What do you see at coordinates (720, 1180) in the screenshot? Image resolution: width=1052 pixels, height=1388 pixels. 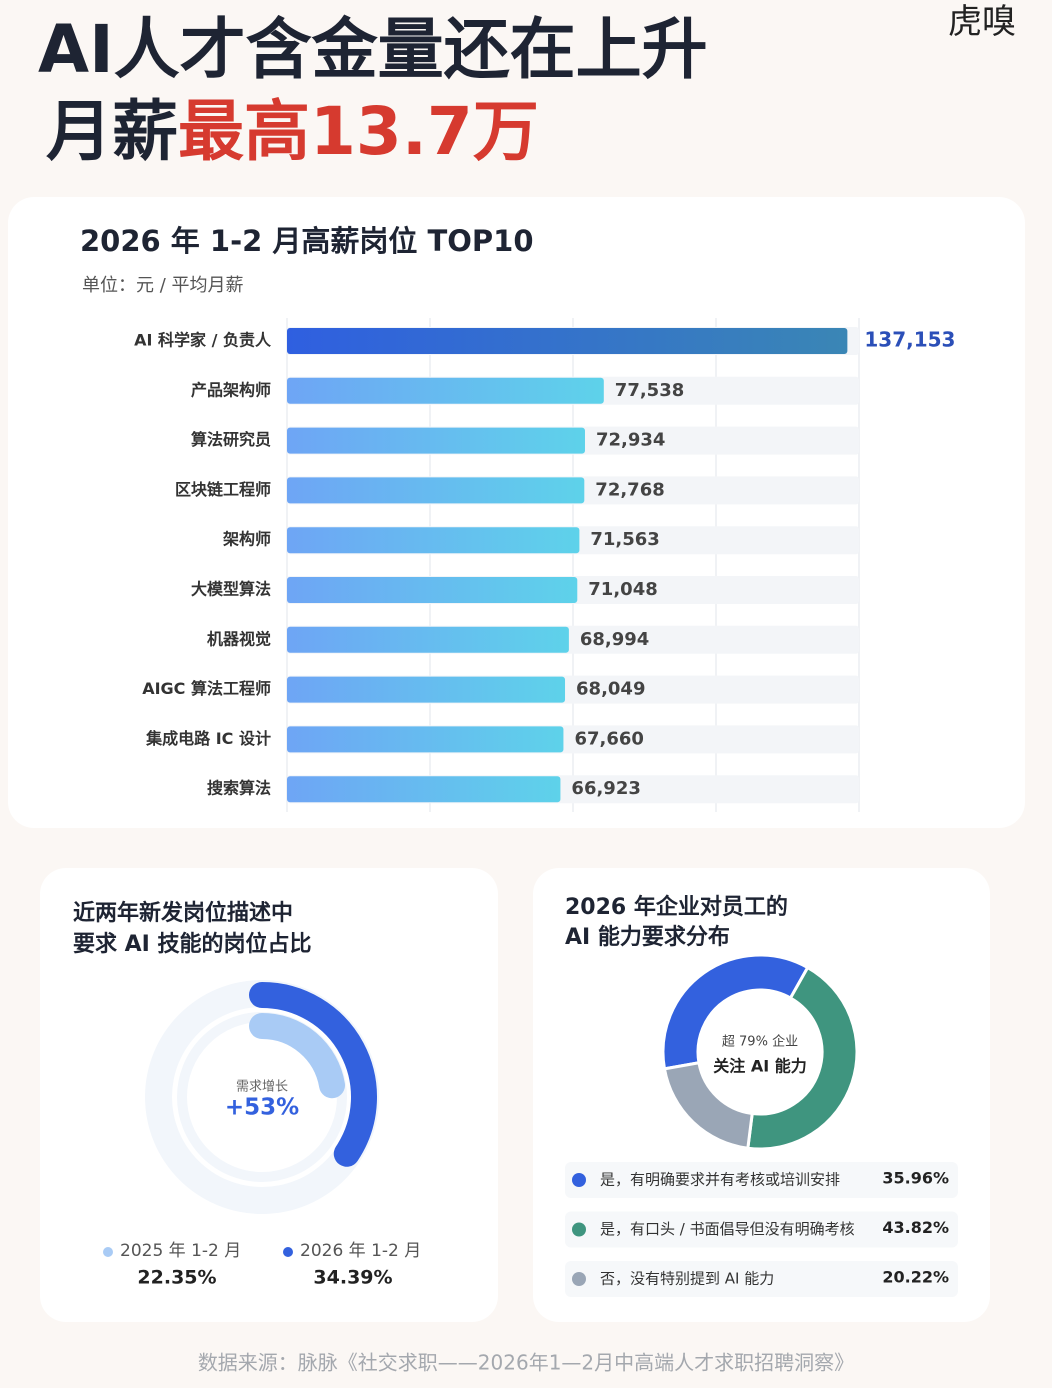 I see `legend-label: 是，有明确要求并有考核或培训安排` at bounding box center [720, 1180].